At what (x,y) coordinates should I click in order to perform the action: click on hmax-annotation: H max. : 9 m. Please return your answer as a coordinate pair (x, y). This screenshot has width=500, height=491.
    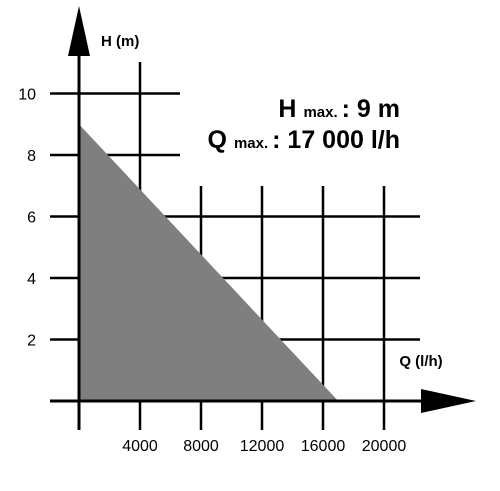
    Looking at the image, I should click on (339, 109).